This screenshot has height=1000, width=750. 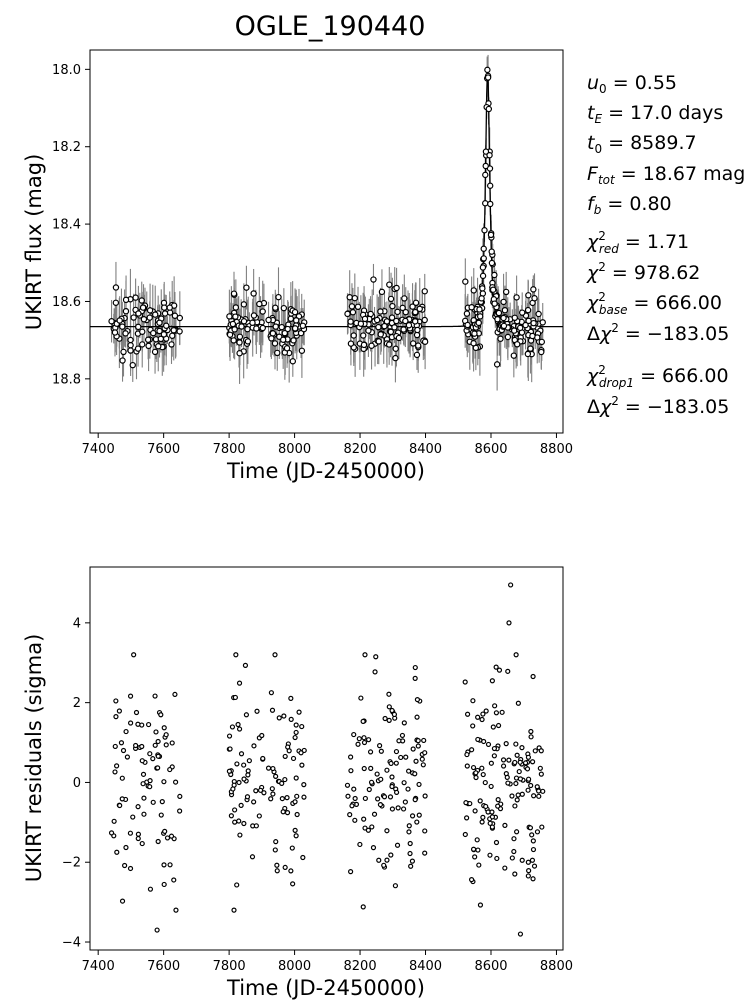 I want to click on x-tick-label: 8200, so click(x=360, y=966).